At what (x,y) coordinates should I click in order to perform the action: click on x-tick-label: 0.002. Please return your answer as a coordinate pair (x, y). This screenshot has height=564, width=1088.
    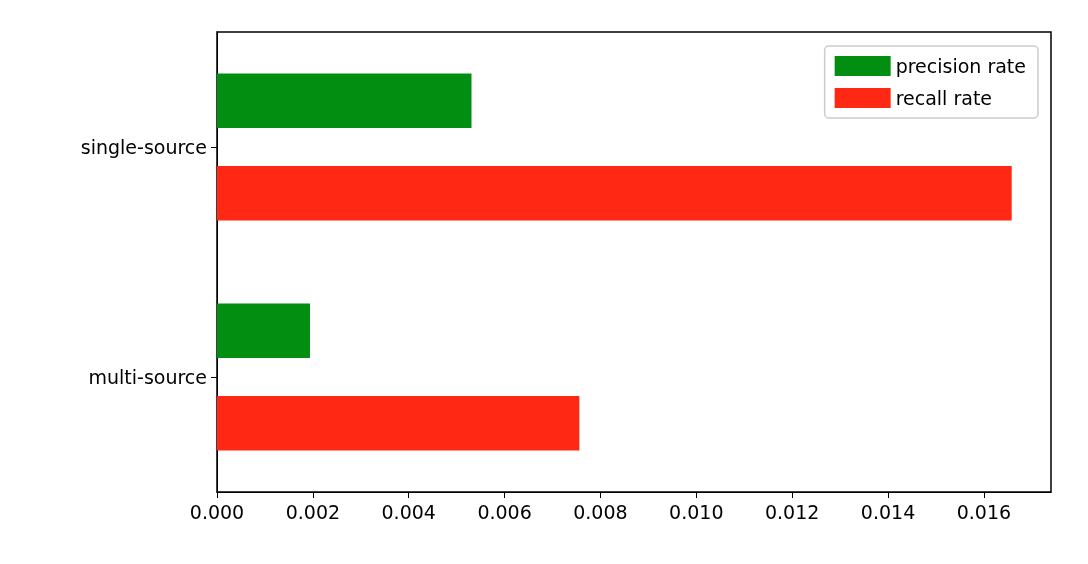
    Looking at the image, I should click on (313, 511).